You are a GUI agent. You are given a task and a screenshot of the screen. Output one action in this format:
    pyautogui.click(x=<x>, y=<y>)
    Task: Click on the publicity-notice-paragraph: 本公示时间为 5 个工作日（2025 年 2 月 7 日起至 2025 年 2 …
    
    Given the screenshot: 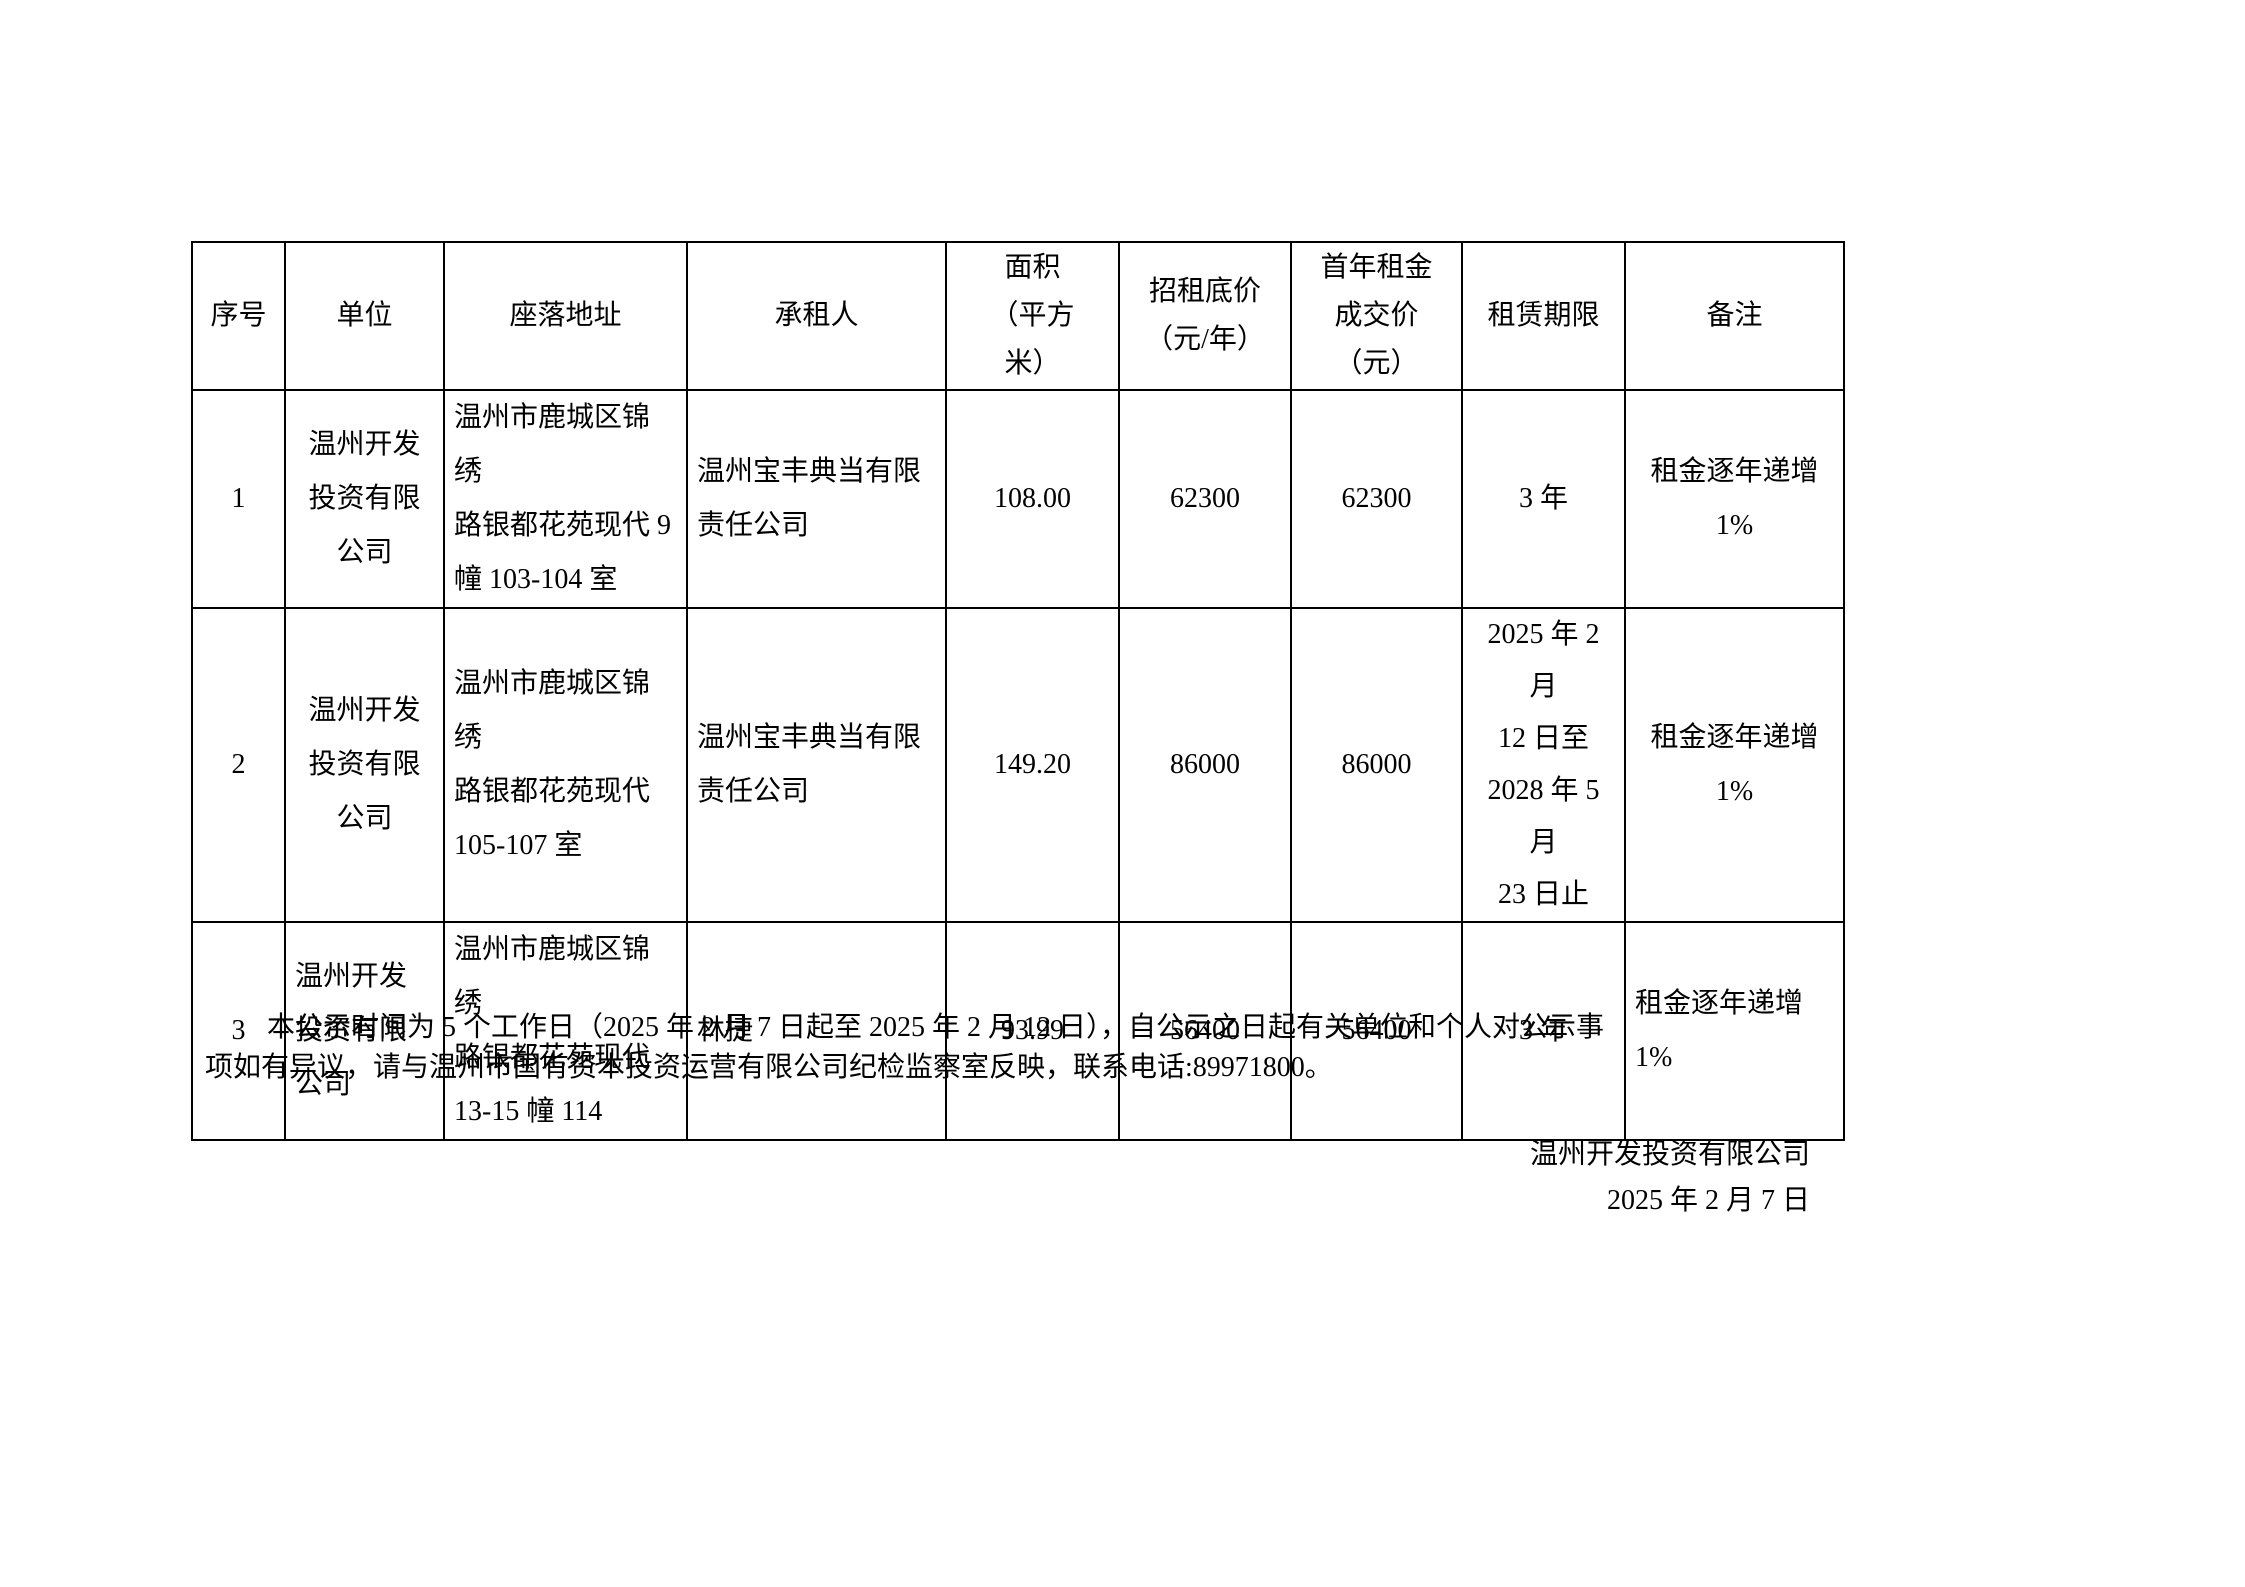 What is the action you would take?
    pyautogui.click(x=905, y=1047)
    